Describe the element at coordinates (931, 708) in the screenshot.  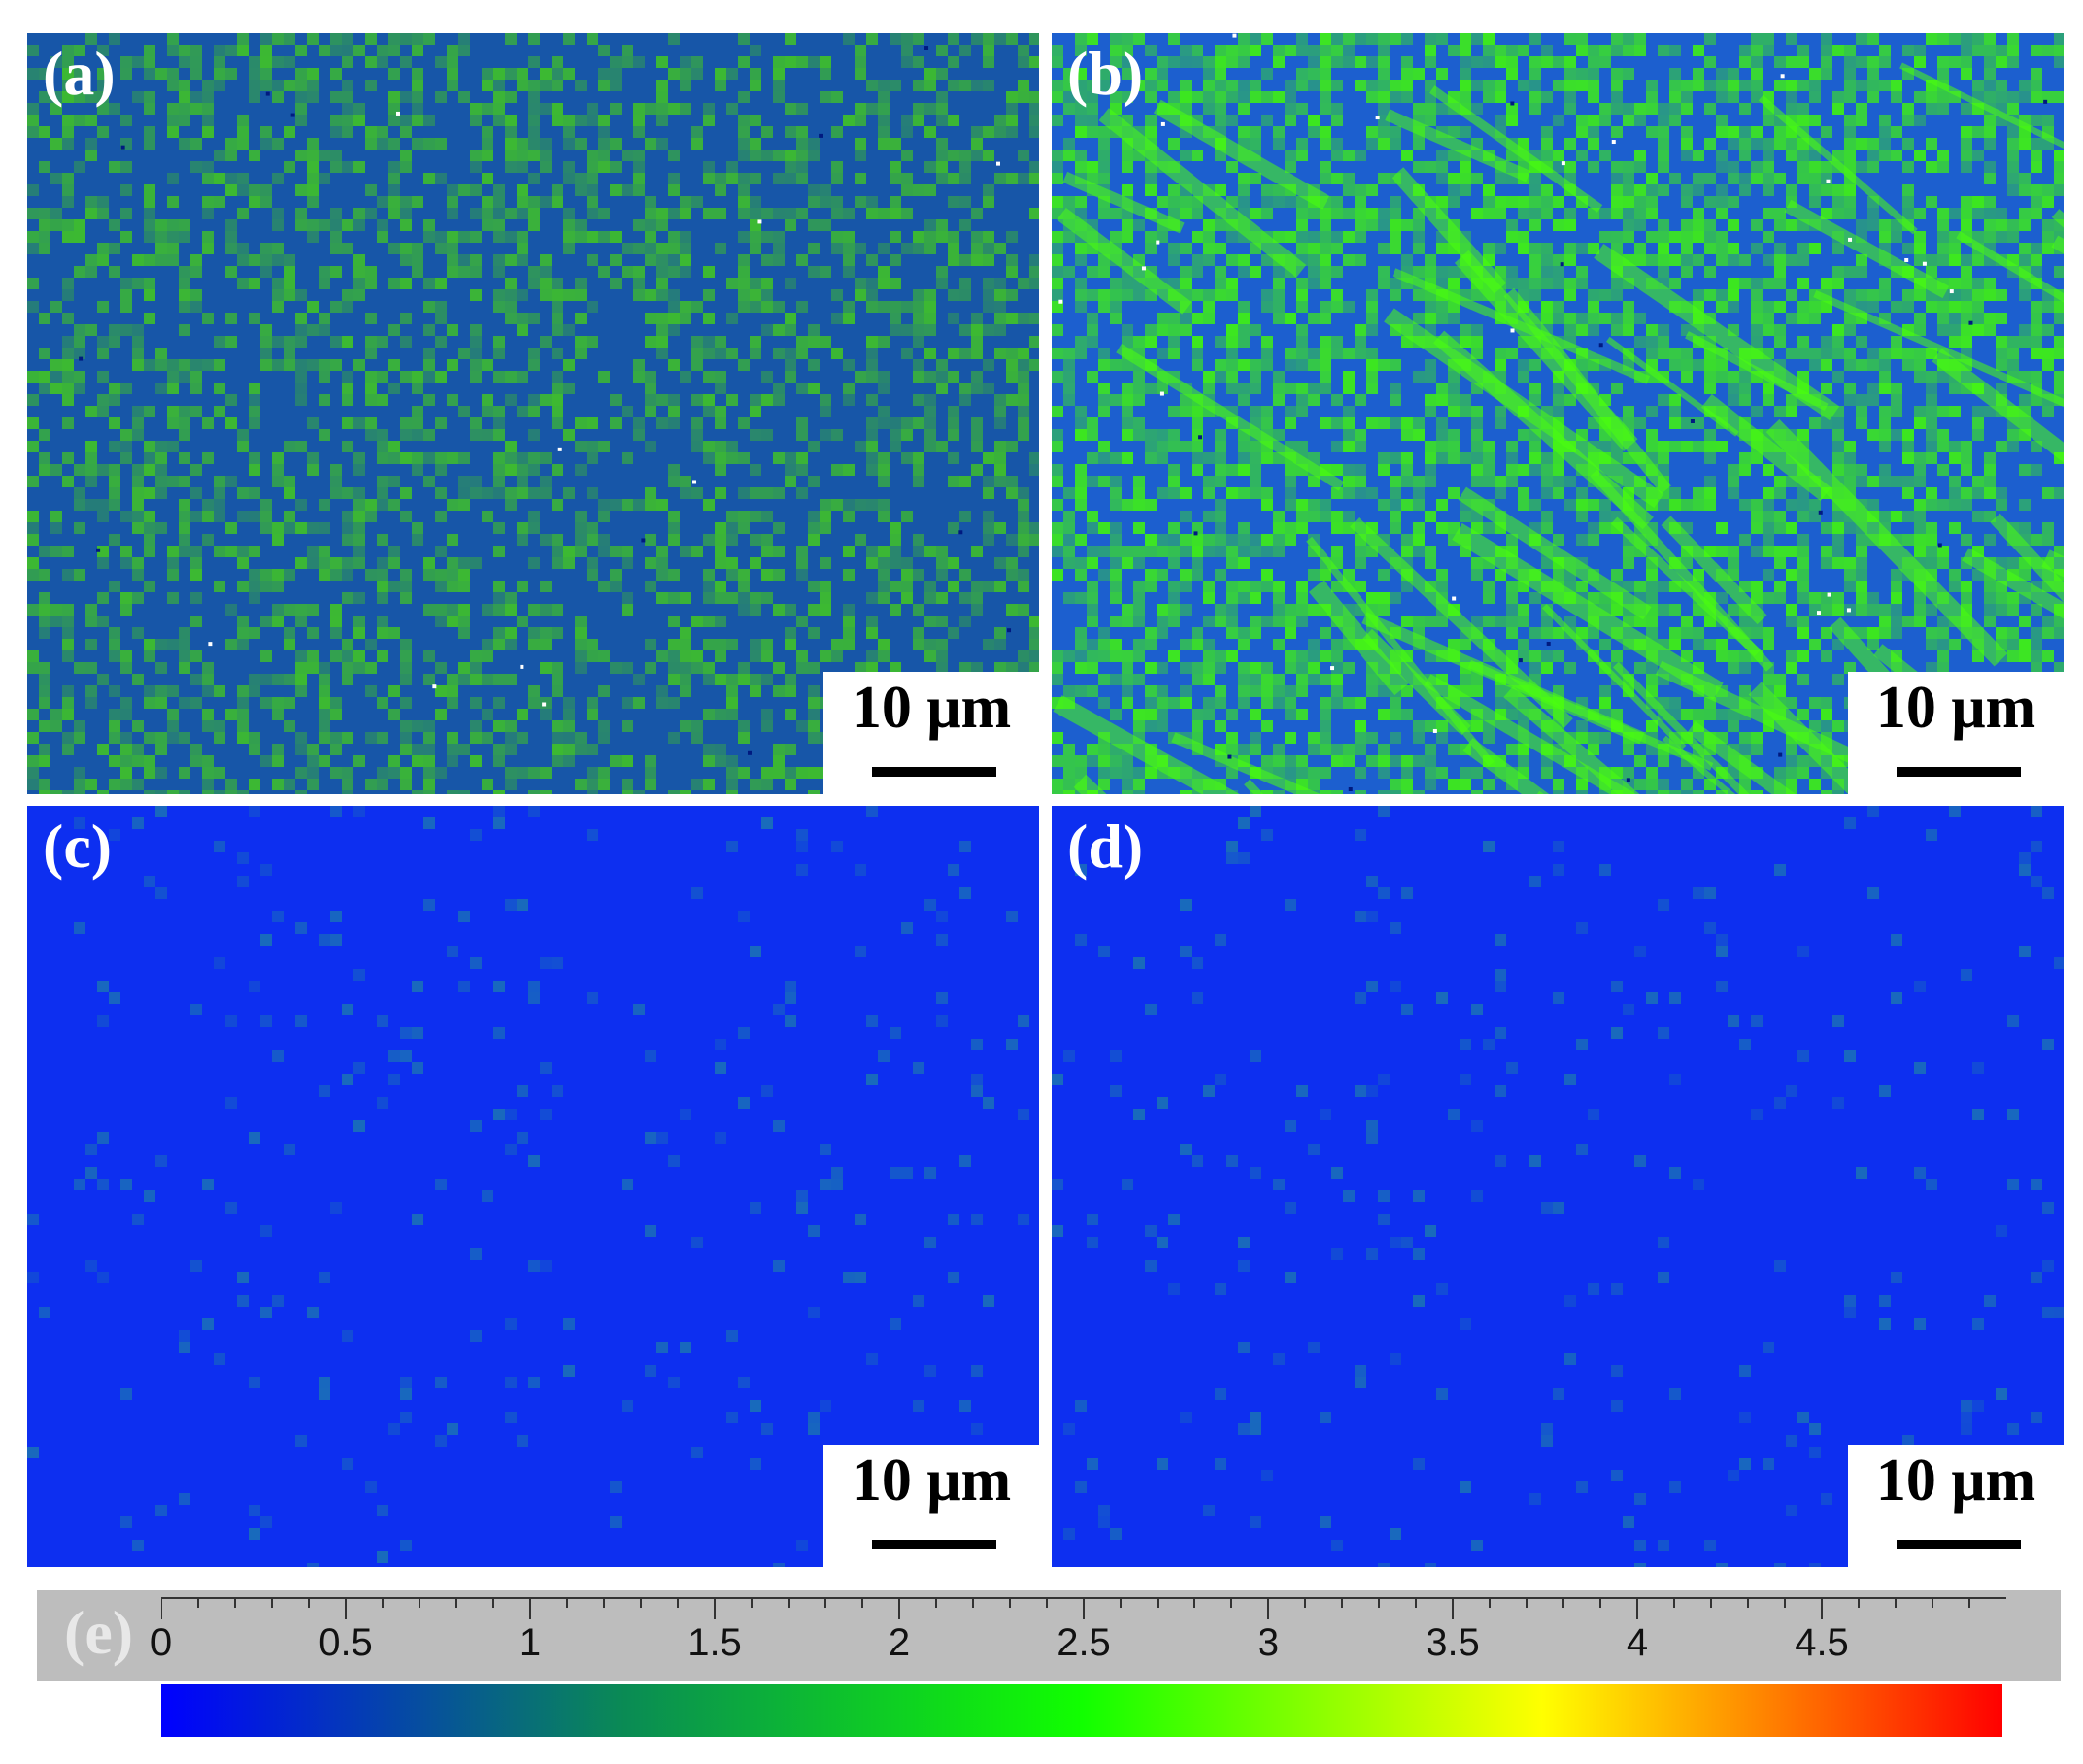
I see `scale-bar-text-a: 10 μm` at that location.